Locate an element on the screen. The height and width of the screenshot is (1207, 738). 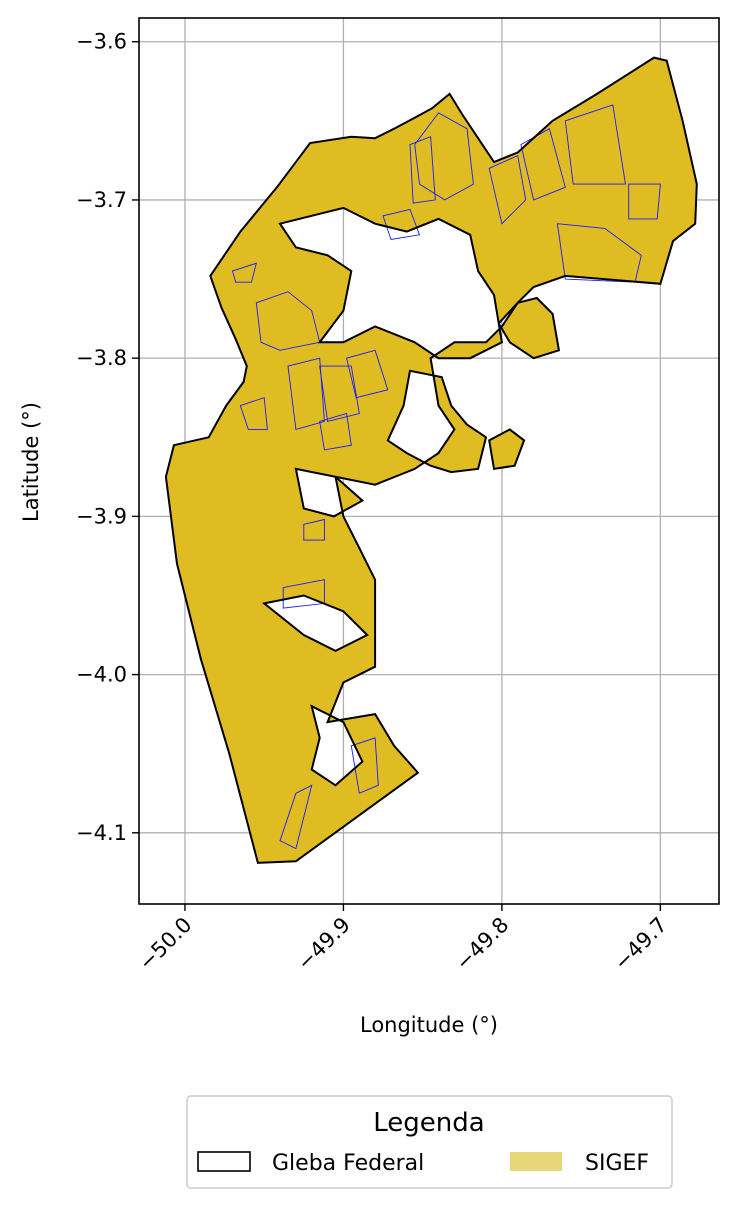
y-tick-label-3: −3.9 is located at coordinates (101, 516).